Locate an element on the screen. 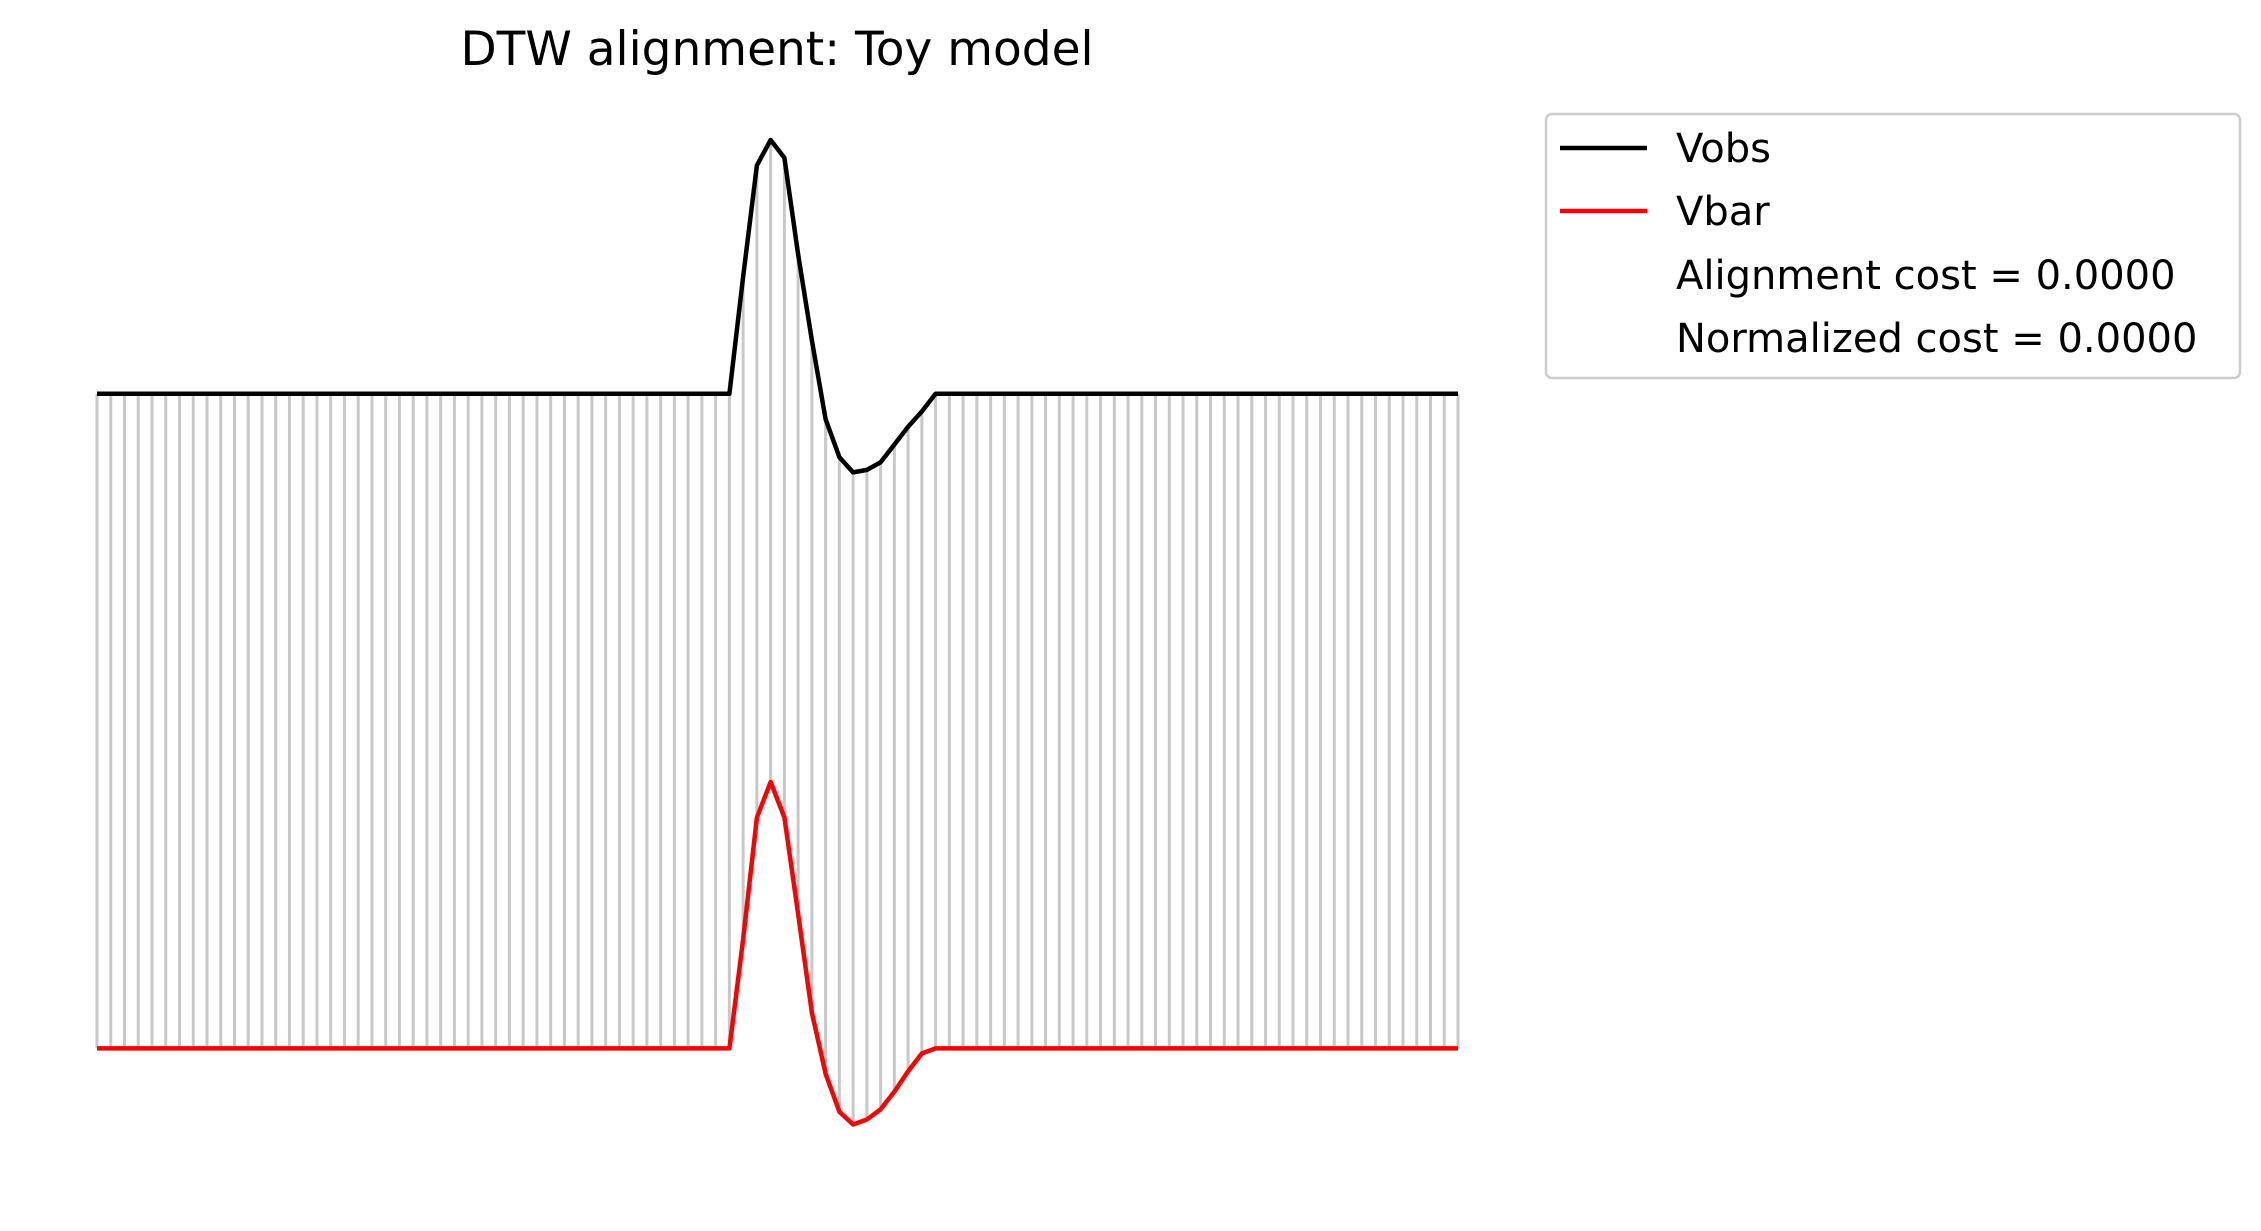 This screenshot has width=2261, height=1231. legend-alignment-cost: Alignment cost = 0.0000 is located at coordinates (1926, 276).